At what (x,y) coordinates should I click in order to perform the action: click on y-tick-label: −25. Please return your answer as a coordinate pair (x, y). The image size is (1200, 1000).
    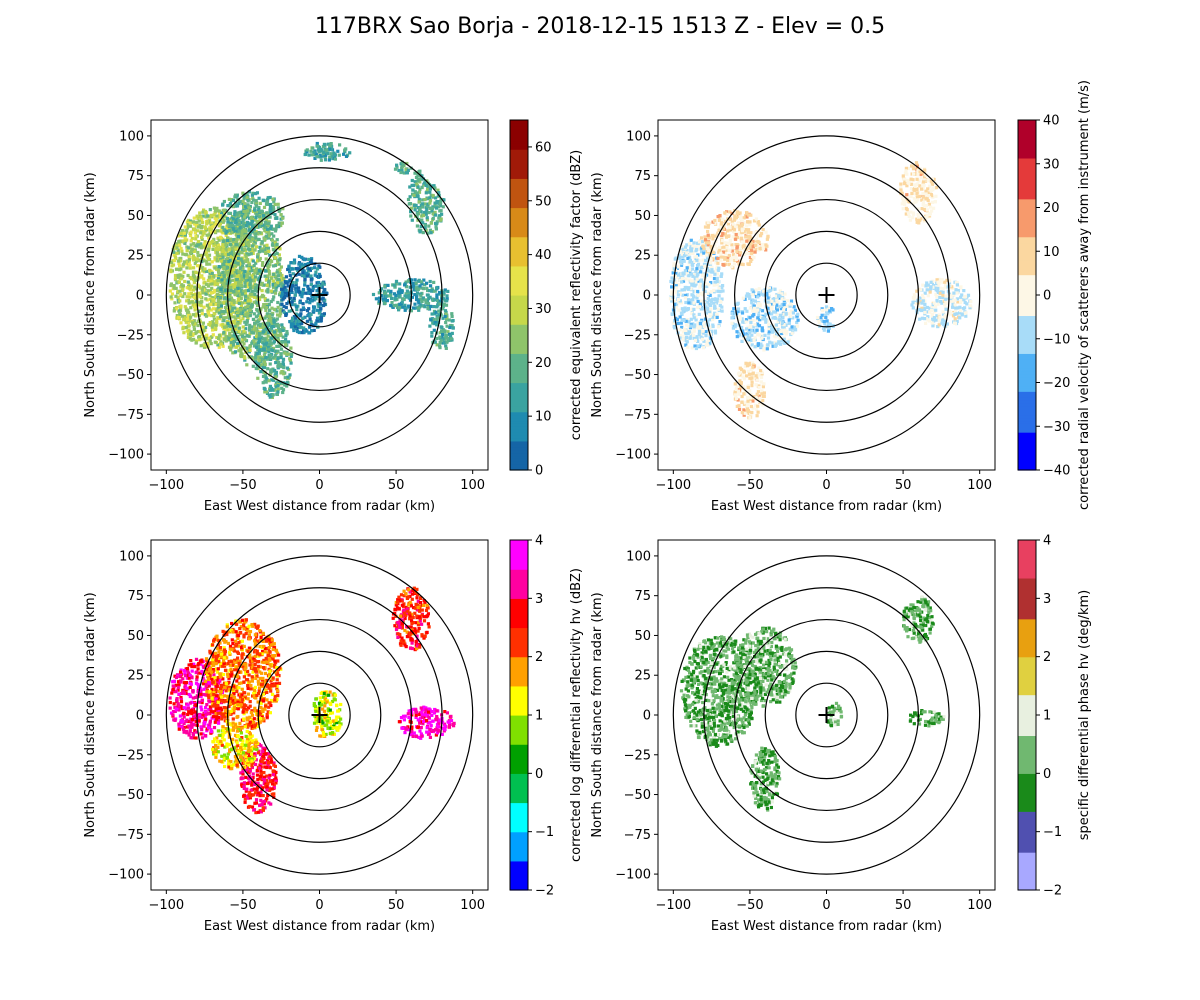
    Looking at the image, I should click on (637, 335).